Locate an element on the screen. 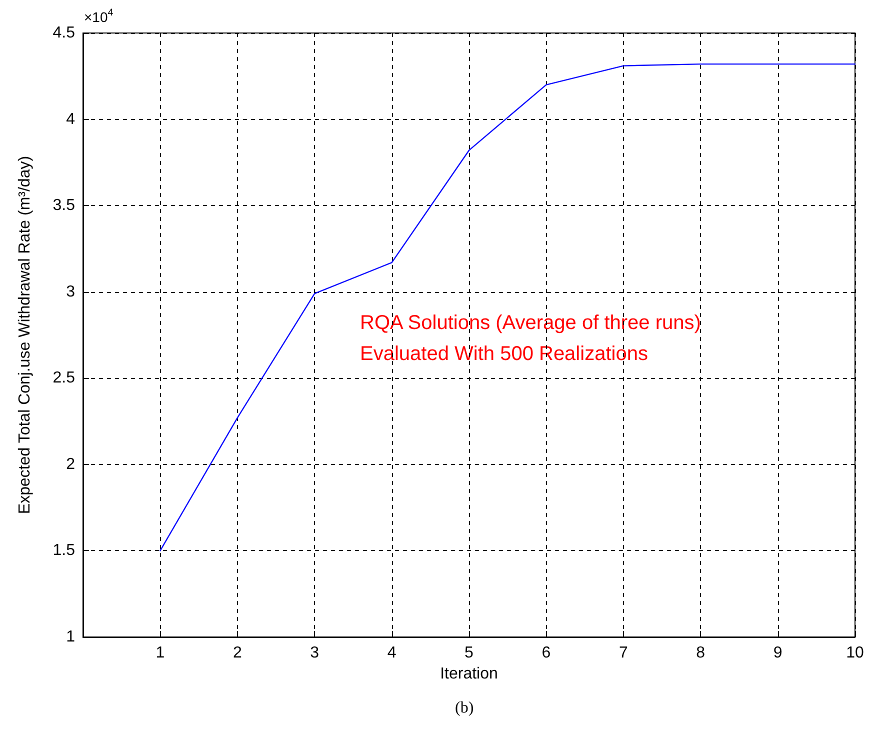 This screenshot has height=736, width=880. x-tick-label: 5 is located at coordinates (469, 653).